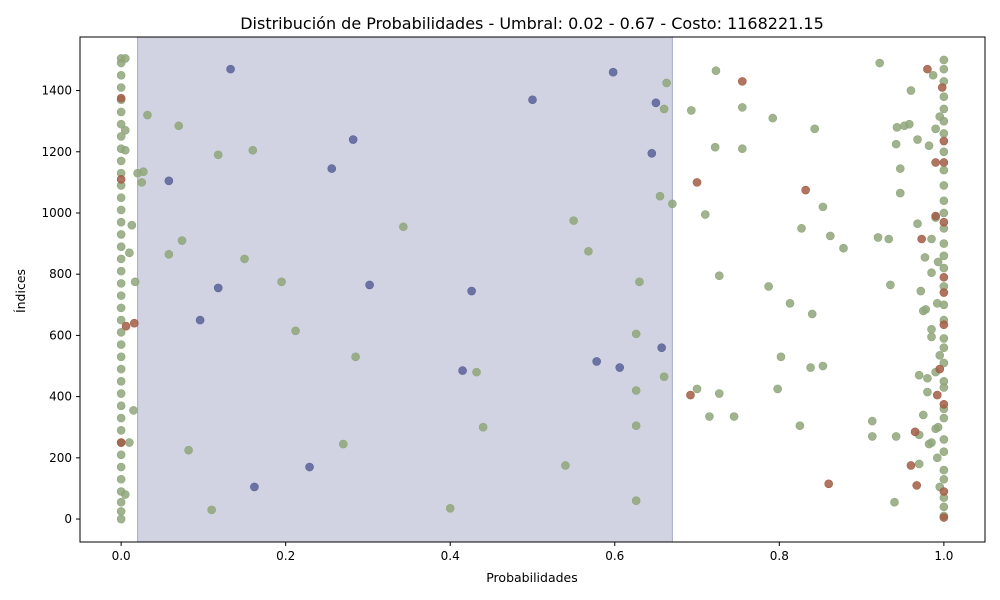 The height and width of the screenshot is (600, 1000). What do you see at coordinates (532, 577) in the screenshot?
I see `x-axis-label: Probabilidades` at bounding box center [532, 577].